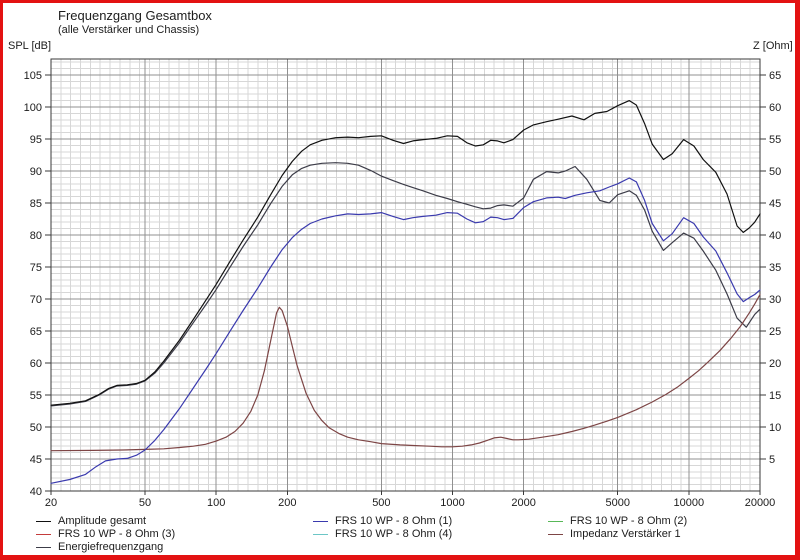  What do you see at coordinates (775, 332) in the screenshot?
I see `svg-text: 25` at bounding box center [775, 332].